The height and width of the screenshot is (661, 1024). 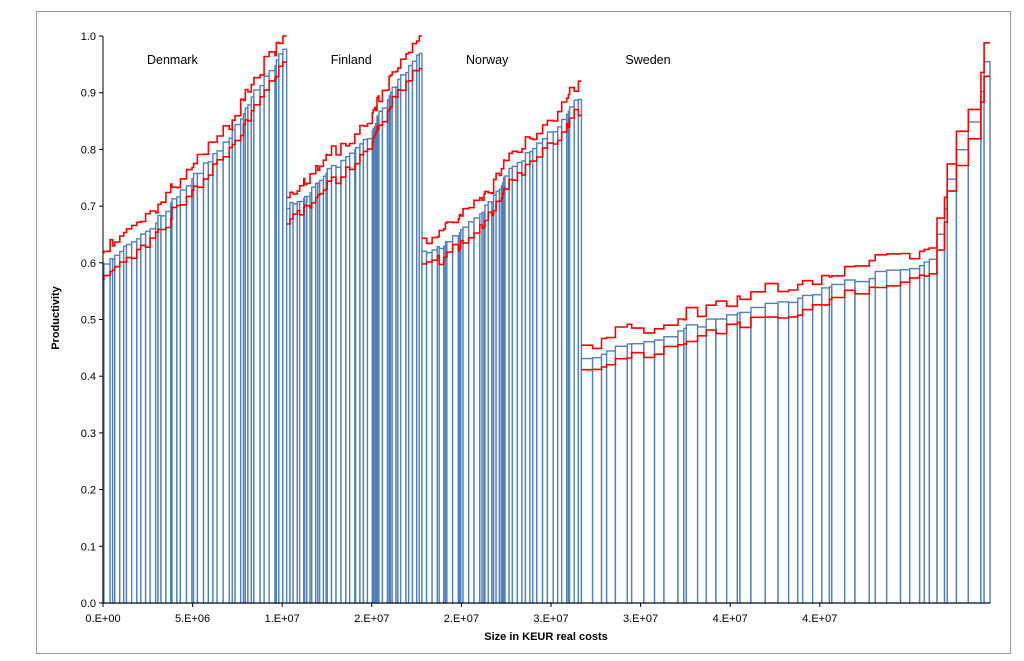 I want to click on y-tick-label: 0.0, so click(x=88, y=604).